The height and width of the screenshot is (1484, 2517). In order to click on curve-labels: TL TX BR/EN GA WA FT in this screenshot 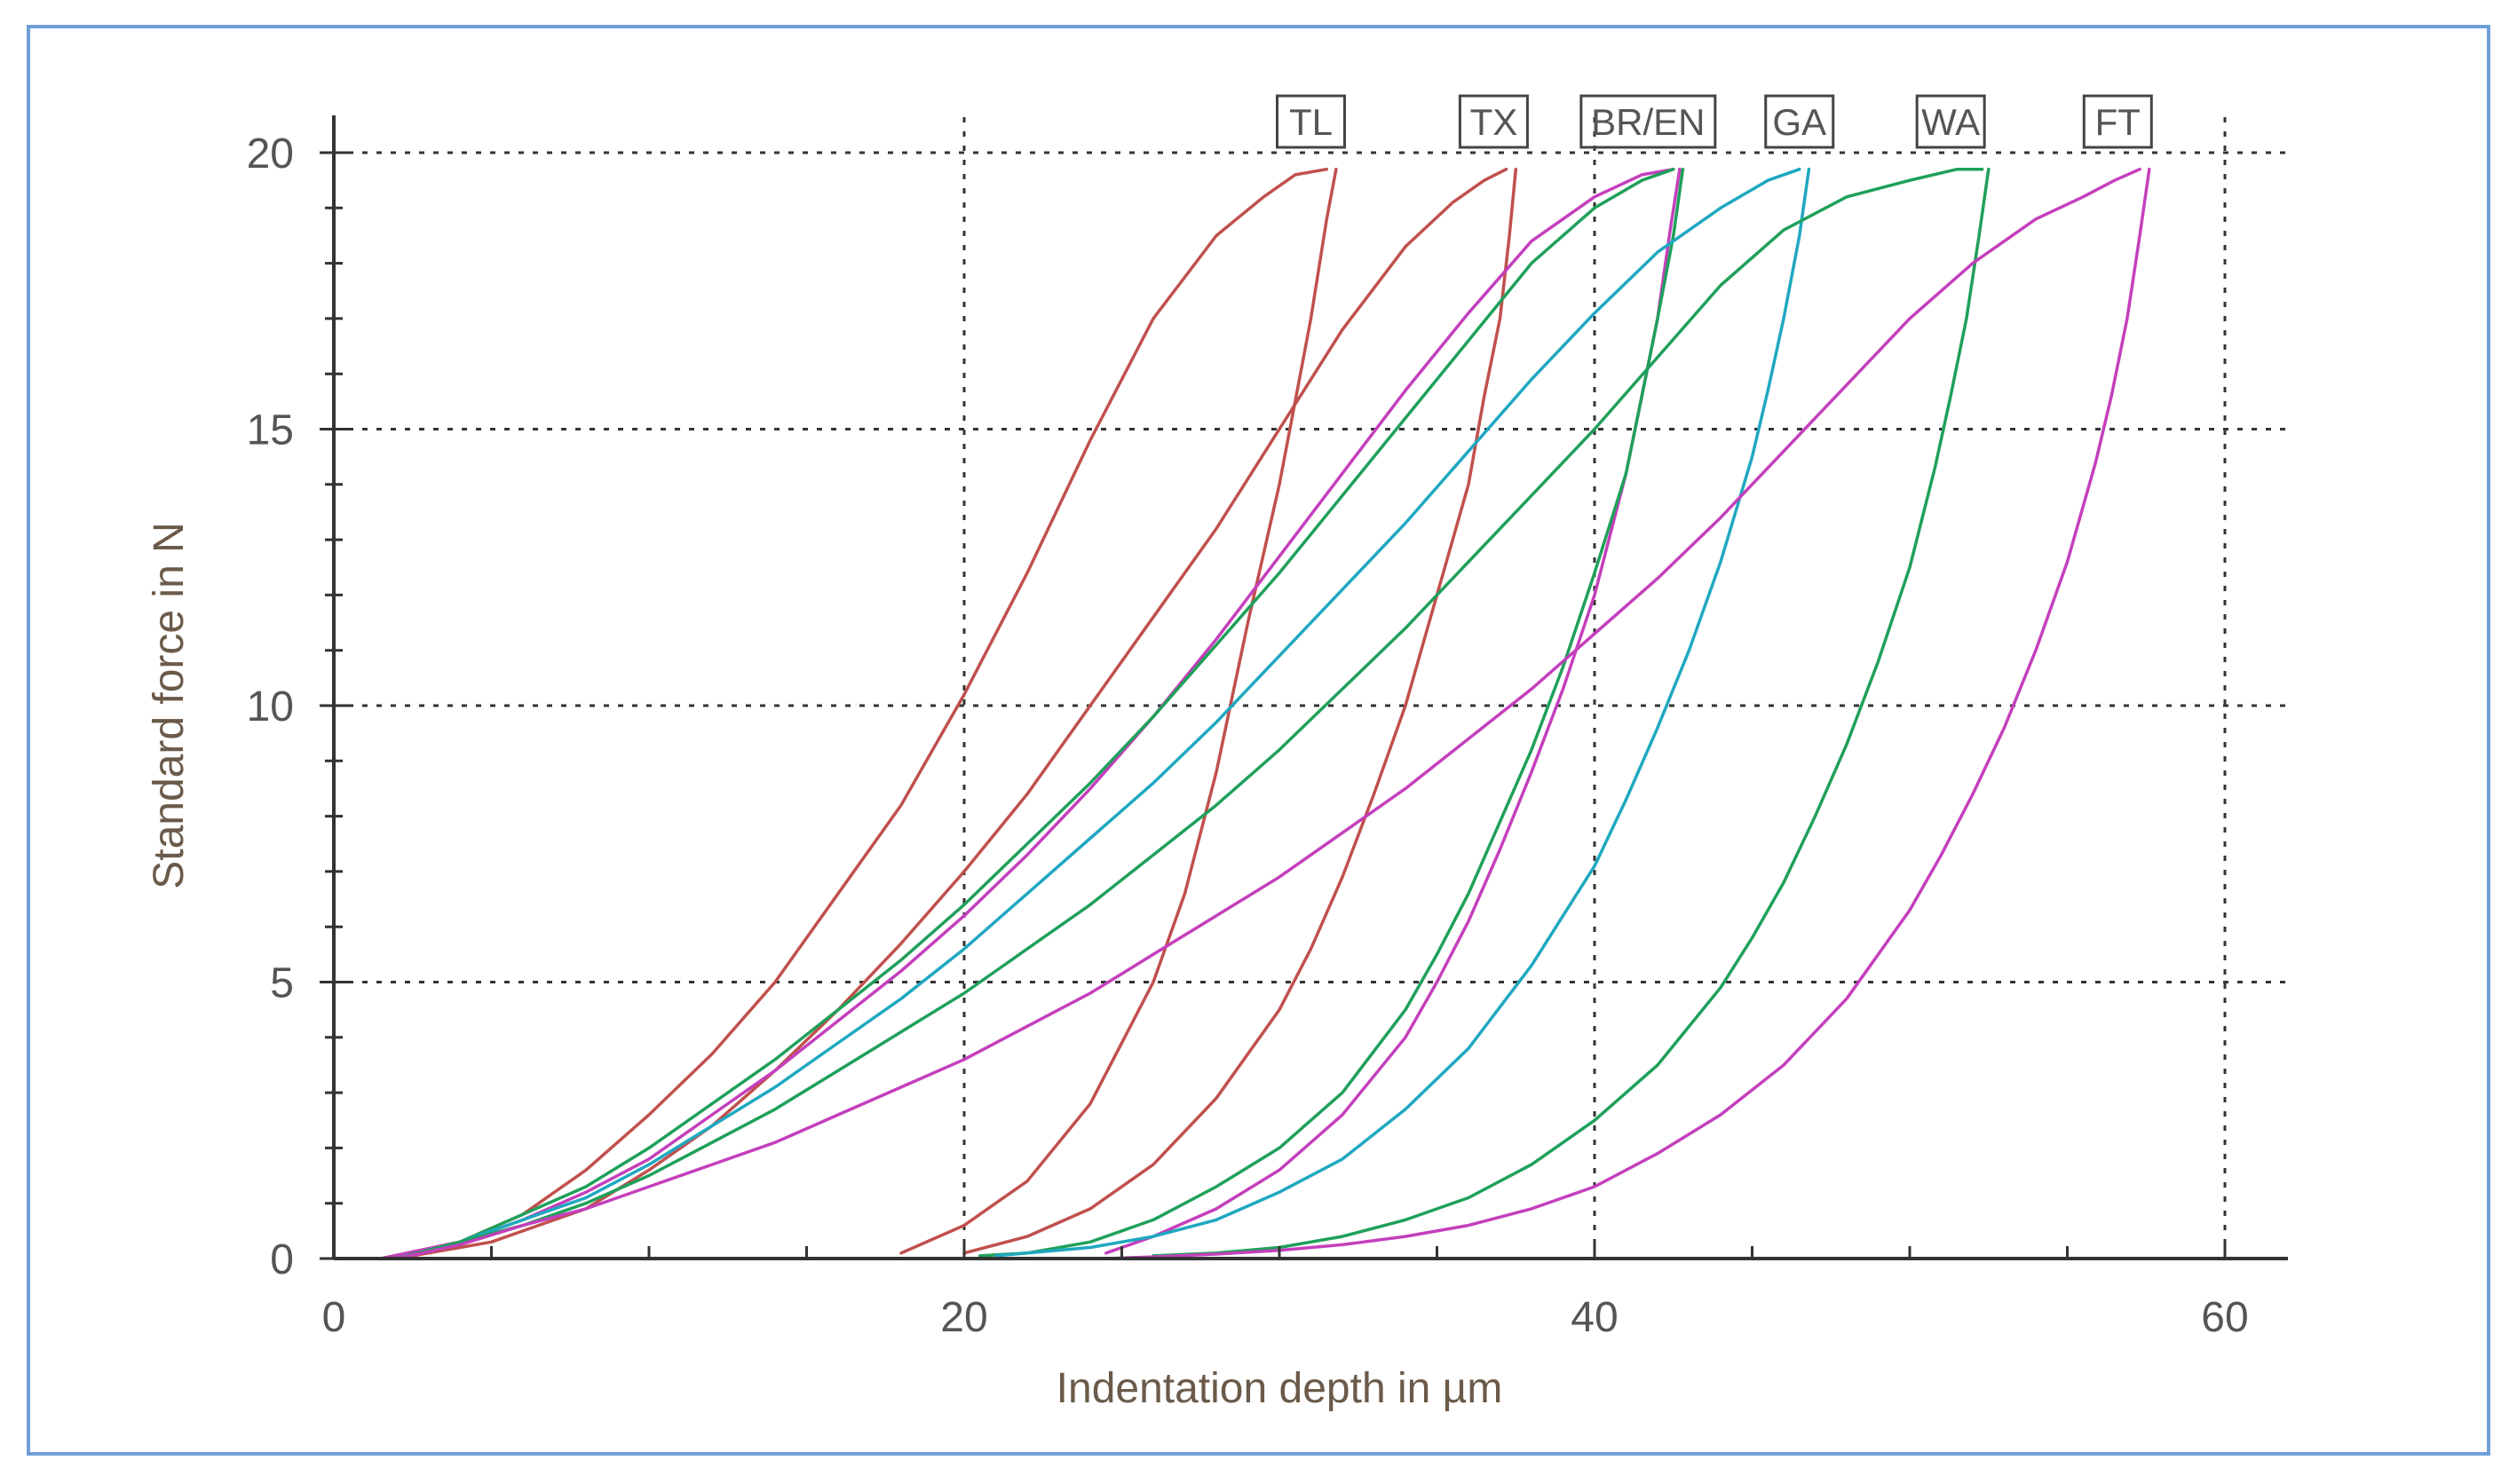, I will do `click(1714, 122)`.